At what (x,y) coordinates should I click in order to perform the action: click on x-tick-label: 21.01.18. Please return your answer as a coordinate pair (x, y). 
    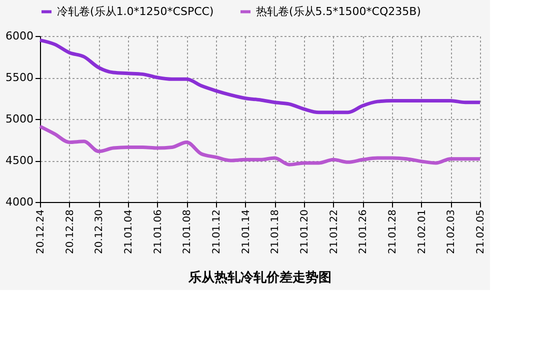
    Looking at the image, I should click on (276, 232).